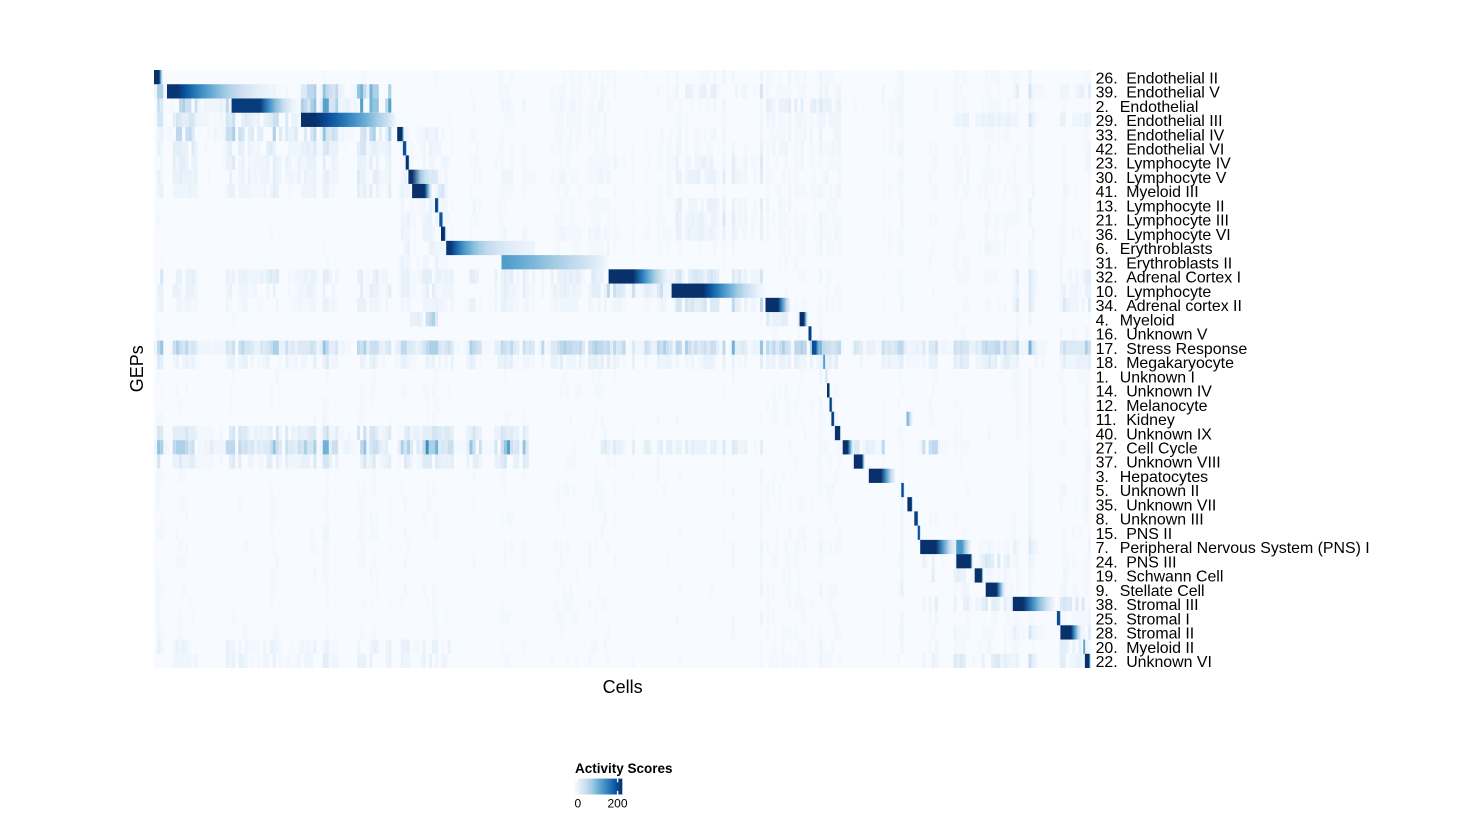 Image resolution: width=1457 pixels, height=815 pixels. I want to click on svg-text:30.Lymphocyte V: 30. Lymphocyte V, so click(1161, 178).